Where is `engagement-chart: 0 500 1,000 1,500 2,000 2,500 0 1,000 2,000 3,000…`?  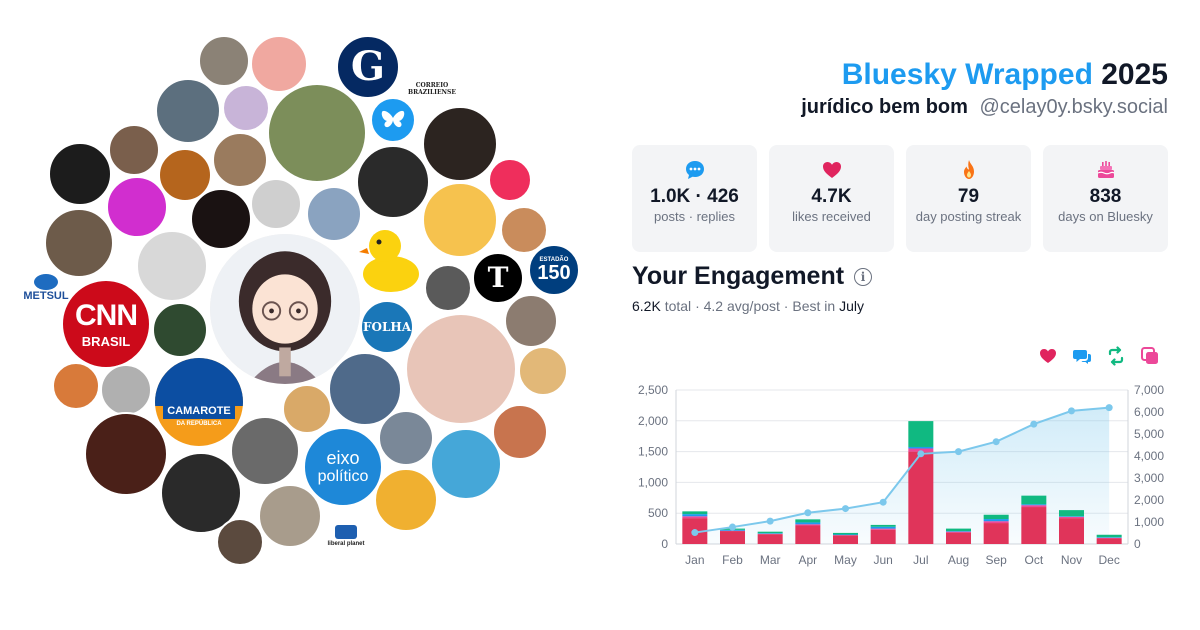 engagement-chart: 0 500 1,000 1,500 2,000 2,500 0 1,000 2,000 3,000… is located at coordinates (901, 475).